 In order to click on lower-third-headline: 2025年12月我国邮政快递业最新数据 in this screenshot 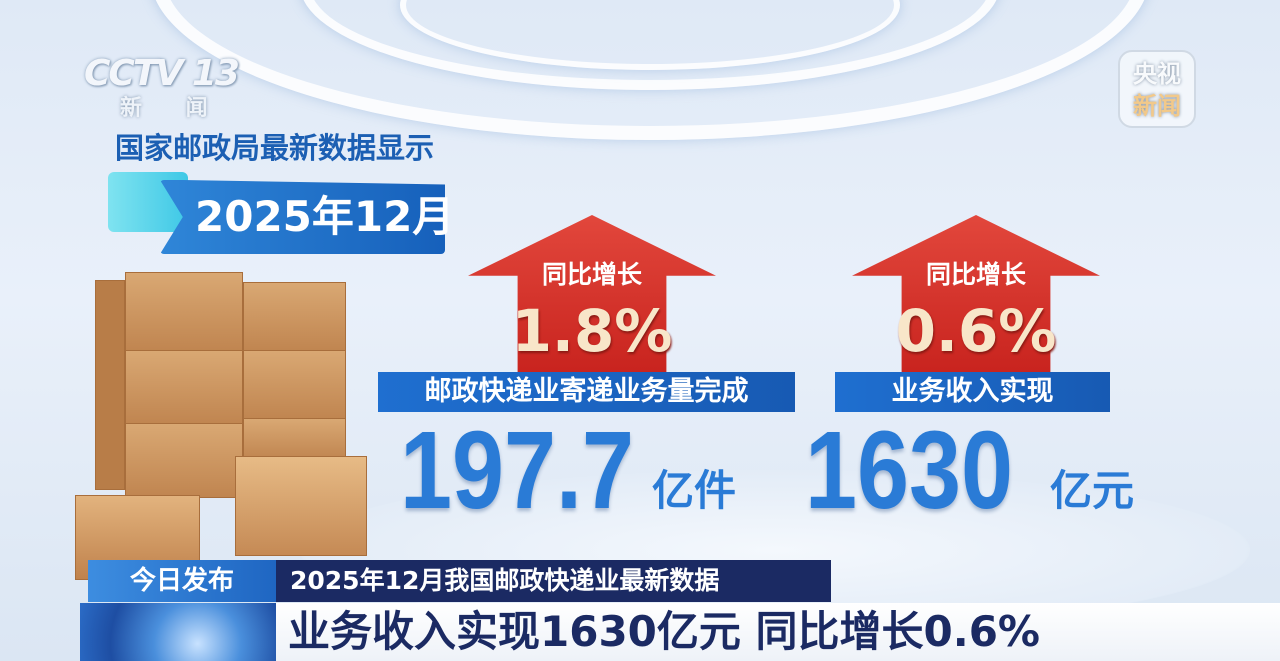, I will do `click(553, 581)`.